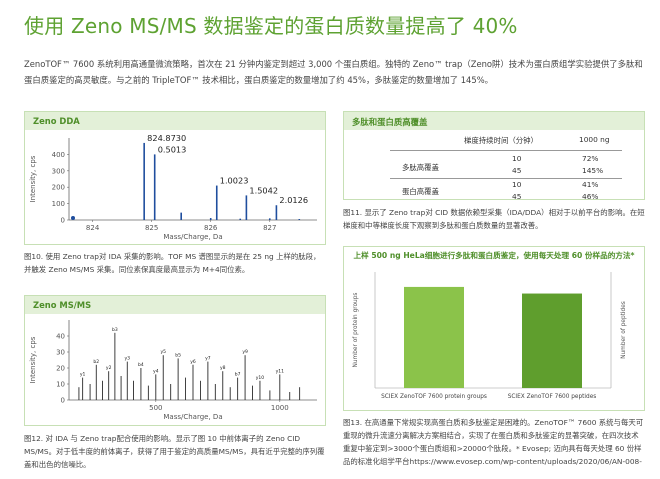 This screenshot has width=660, height=479. I want to click on peptide-row-1-time: 10, so click(517, 158).